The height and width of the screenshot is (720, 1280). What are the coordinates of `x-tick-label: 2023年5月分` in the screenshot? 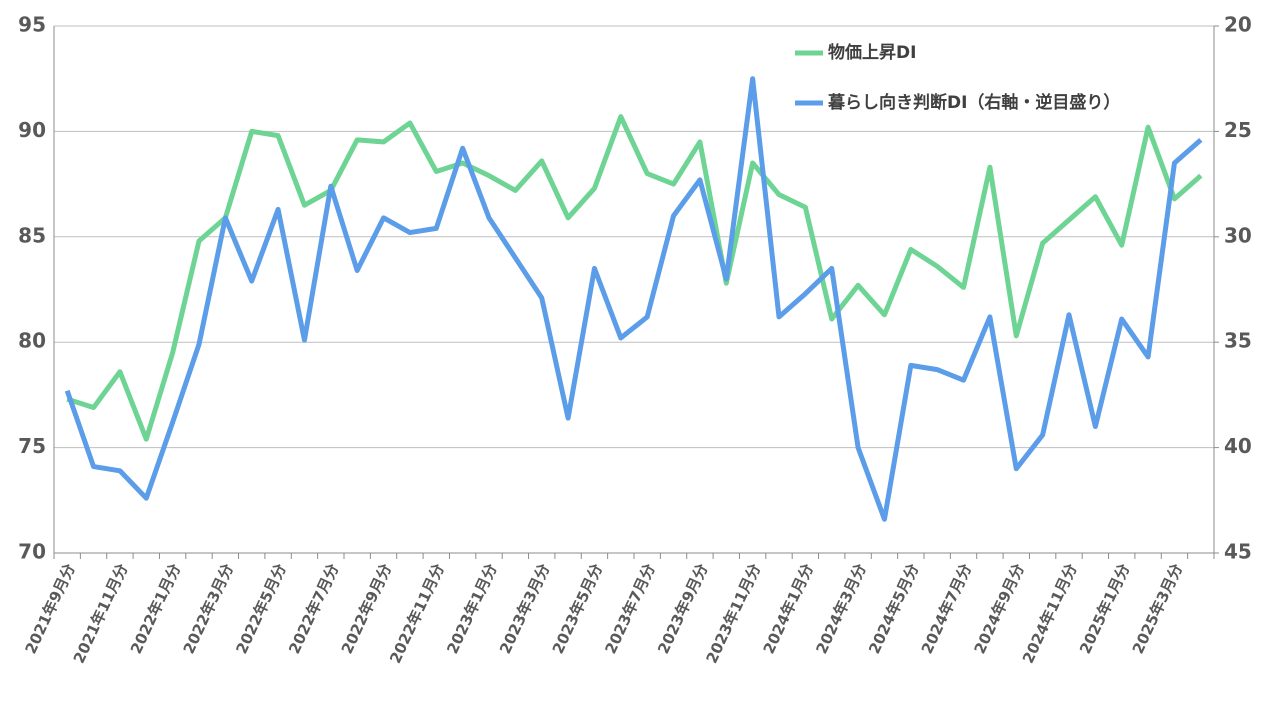 It's located at (577, 609).